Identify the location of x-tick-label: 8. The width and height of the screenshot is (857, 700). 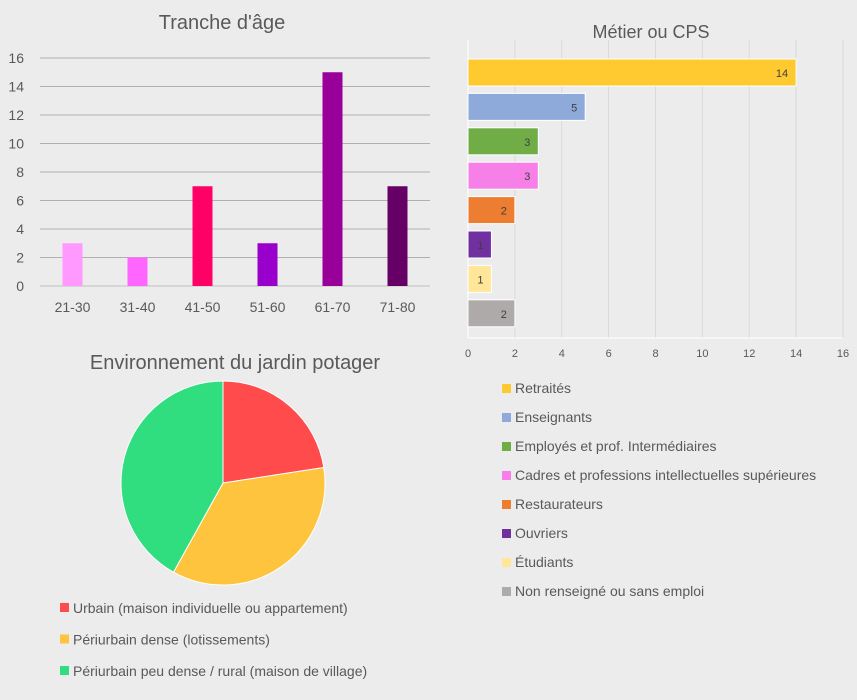
(655, 354).